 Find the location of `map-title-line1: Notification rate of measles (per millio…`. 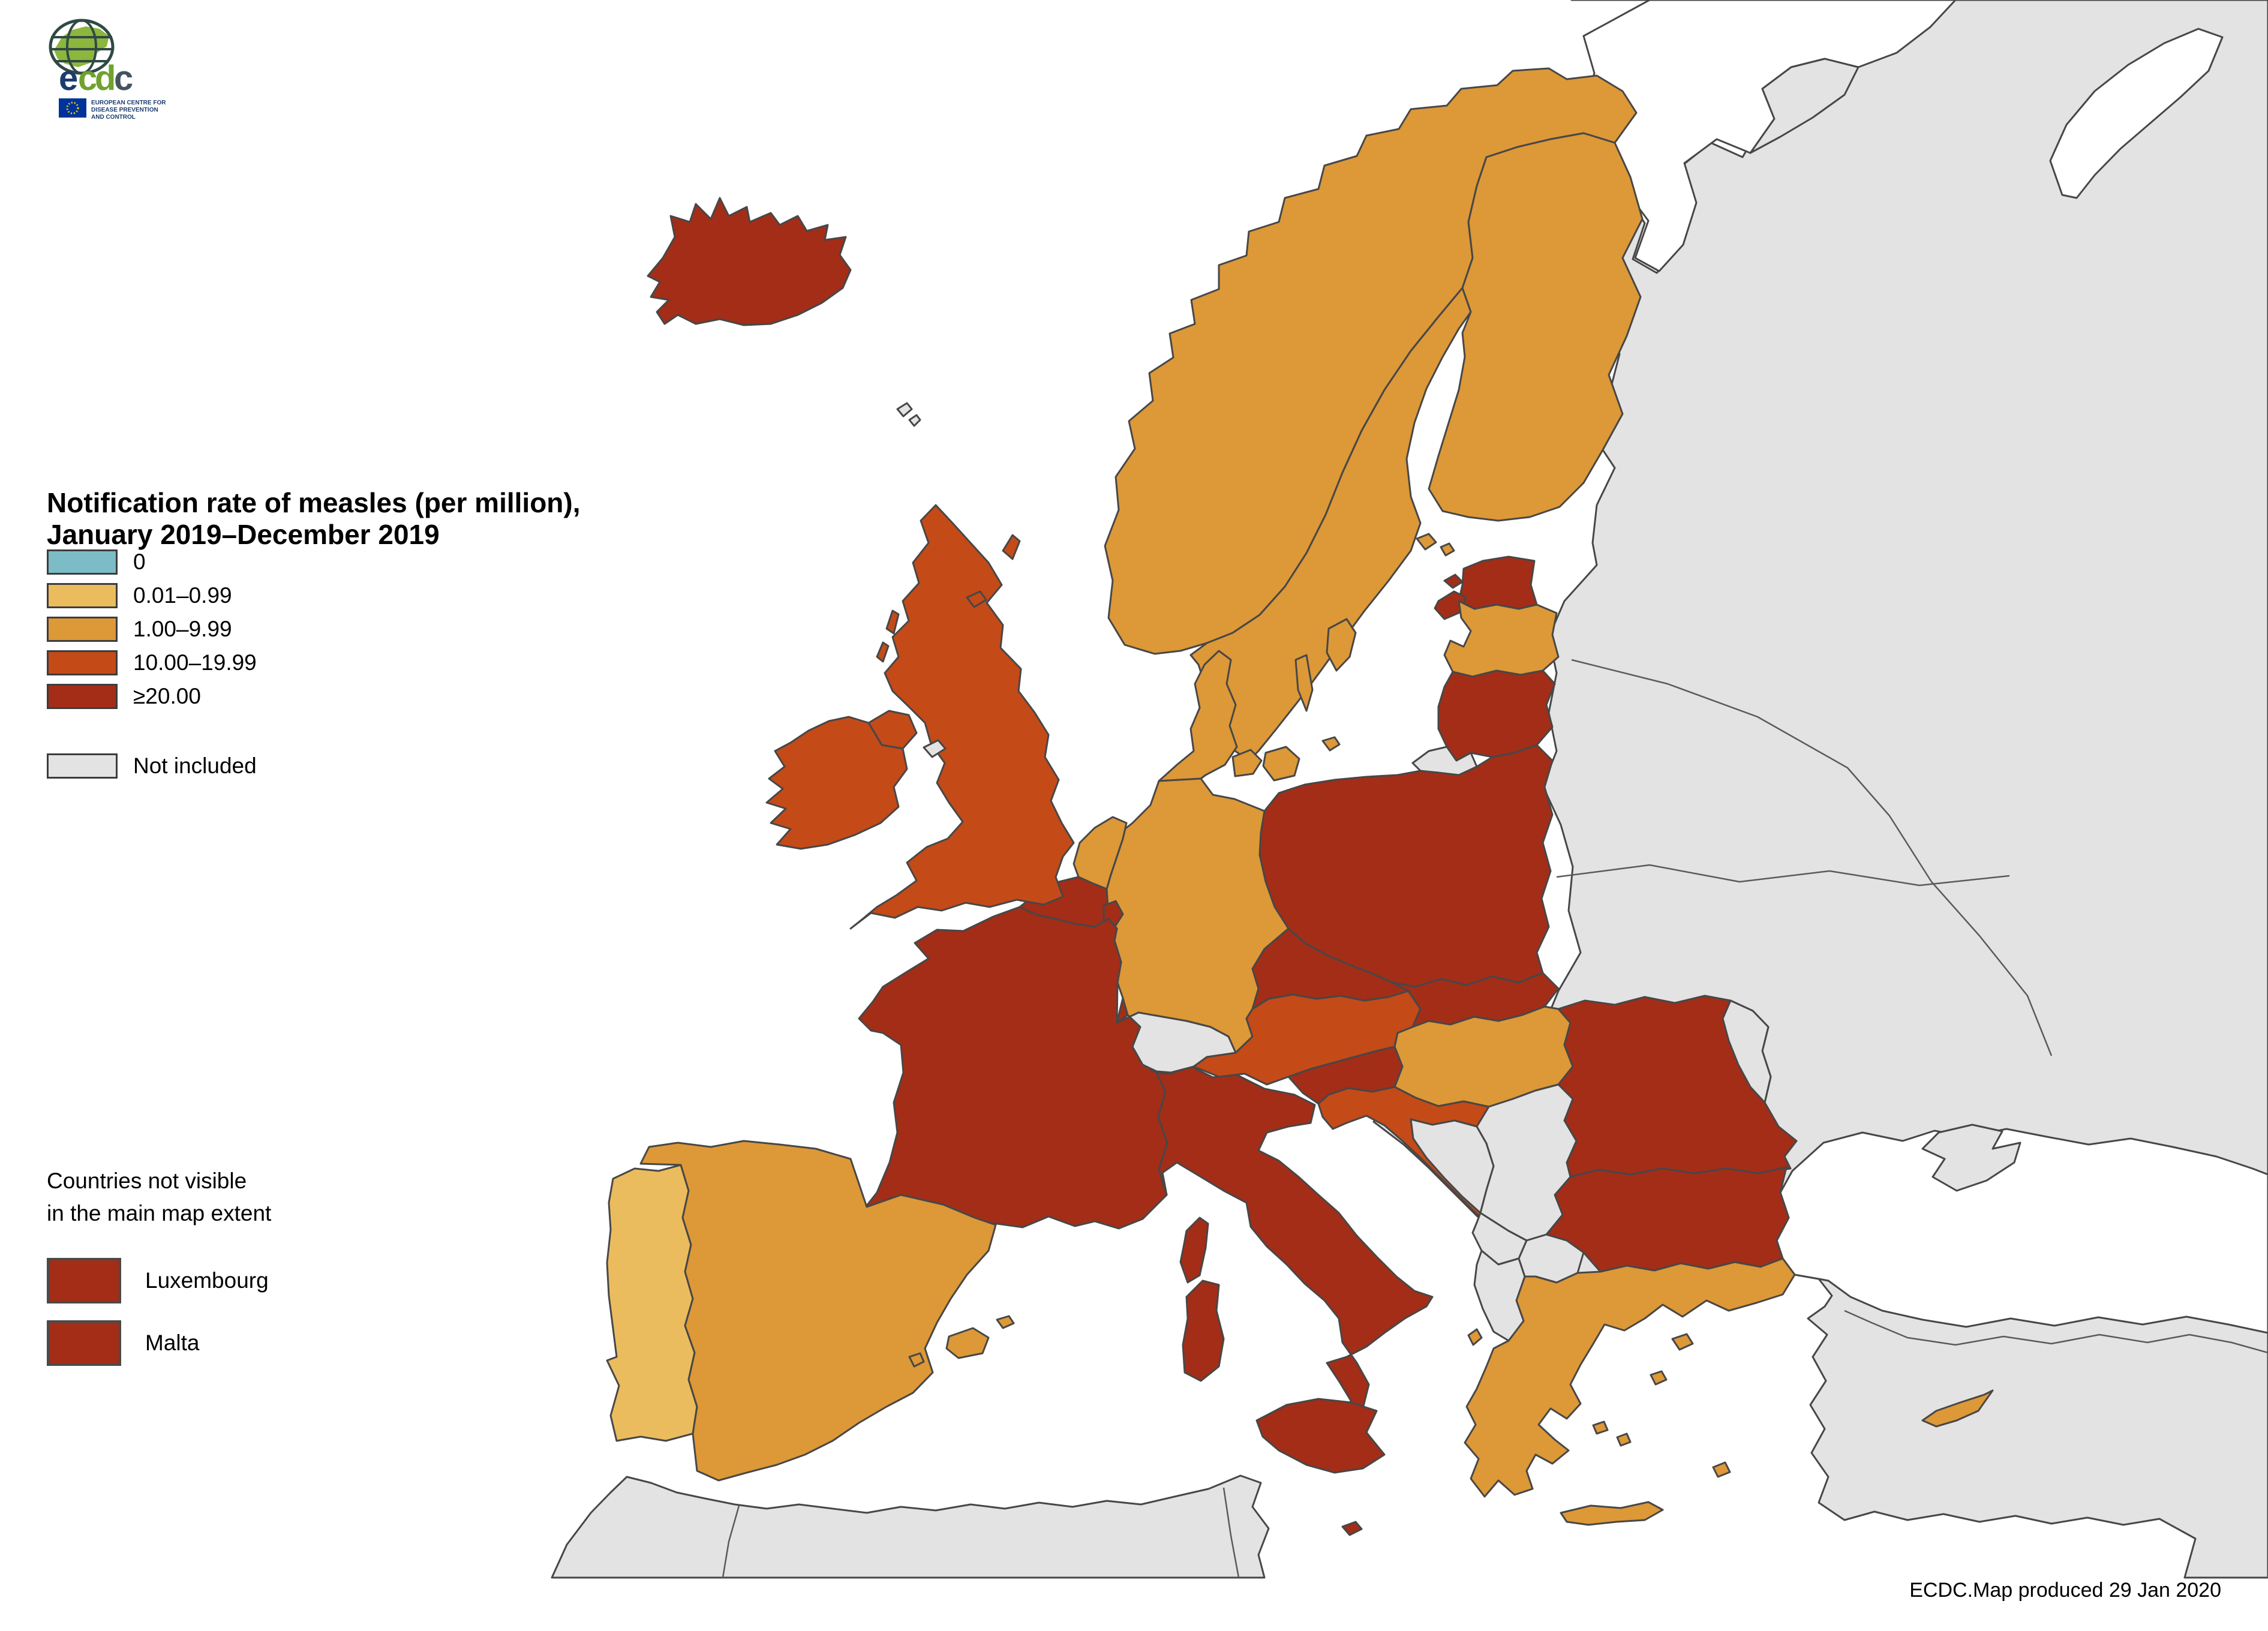

map-title-line1: Notification rate of measles (per millio… is located at coordinates (314, 502).